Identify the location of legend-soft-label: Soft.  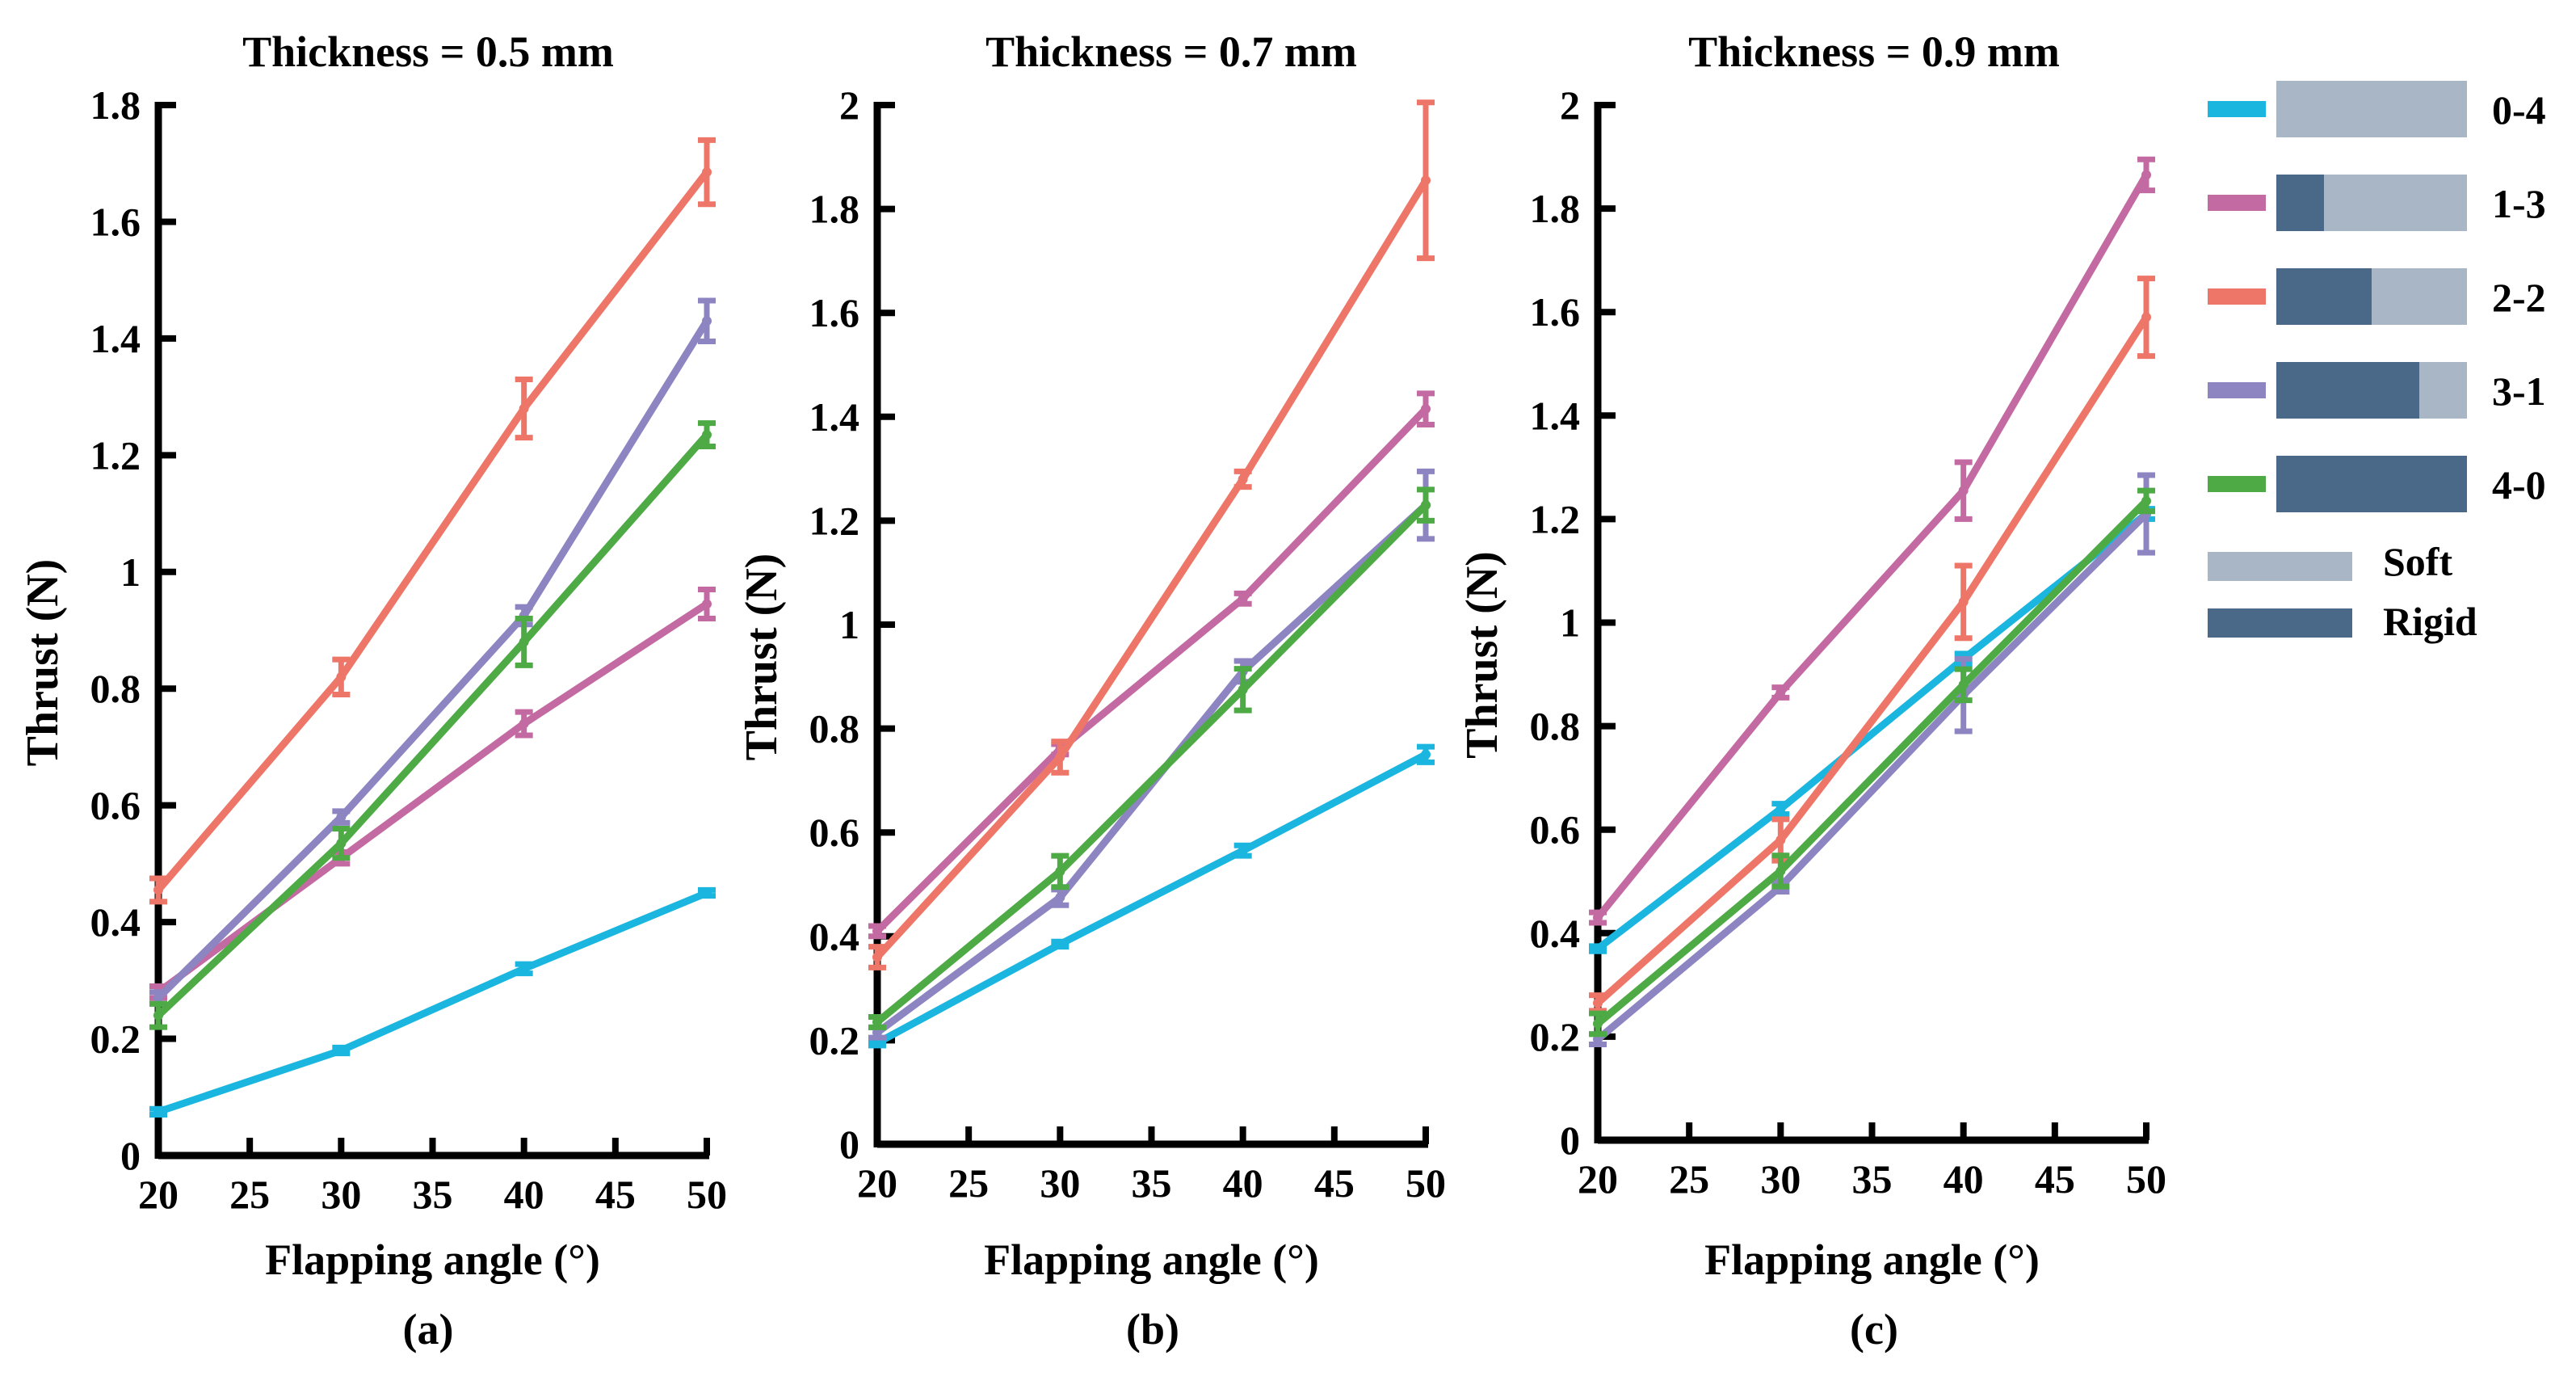
(2418, 561).